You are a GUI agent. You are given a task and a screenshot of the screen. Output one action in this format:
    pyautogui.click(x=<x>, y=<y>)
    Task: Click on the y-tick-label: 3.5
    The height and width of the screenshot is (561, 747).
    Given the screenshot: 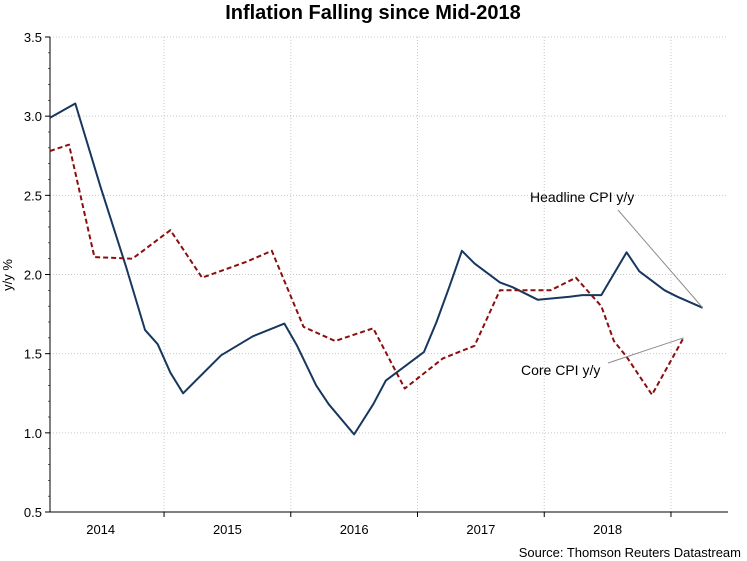 What is the action you would take?
    pyautogui.click(x=33, y=37)
    